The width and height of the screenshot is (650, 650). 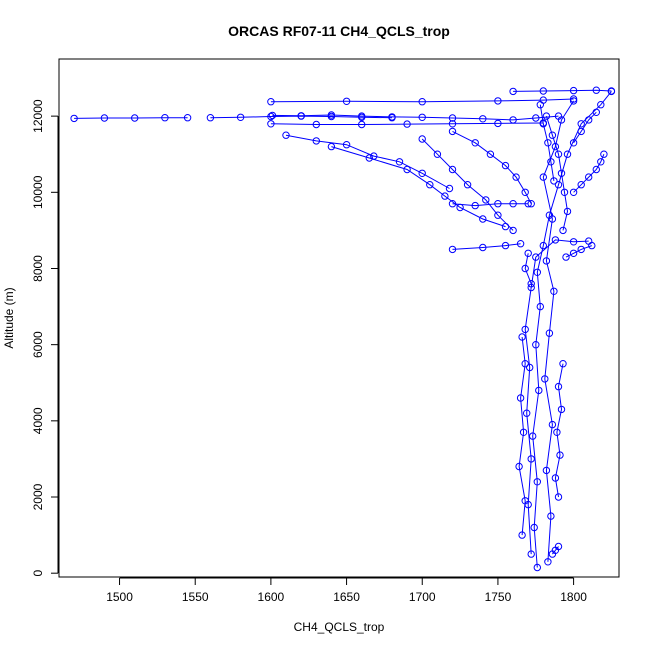 What do you see at coordinates (573, 597) in the screenshot?
I see `x-tick-label: 1800` at bounding box center [573, 597].